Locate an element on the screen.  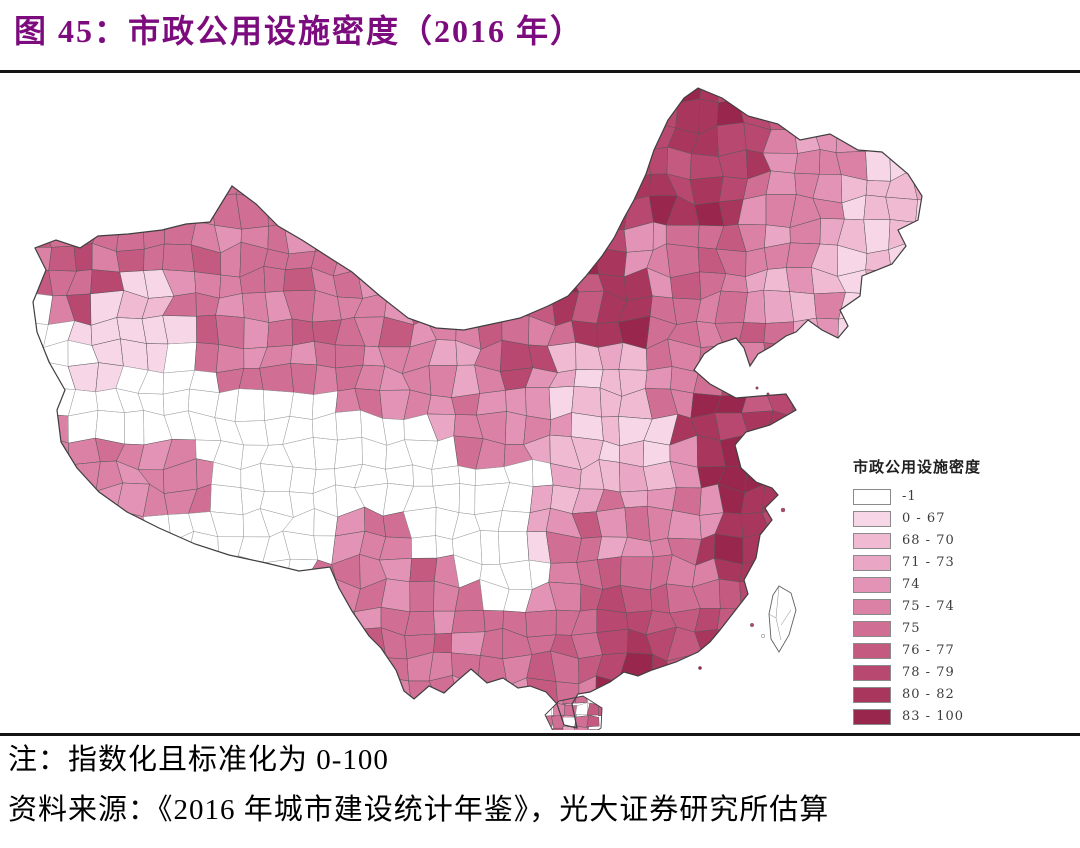
legend-row: 74 is located at coordinates (940, 584).